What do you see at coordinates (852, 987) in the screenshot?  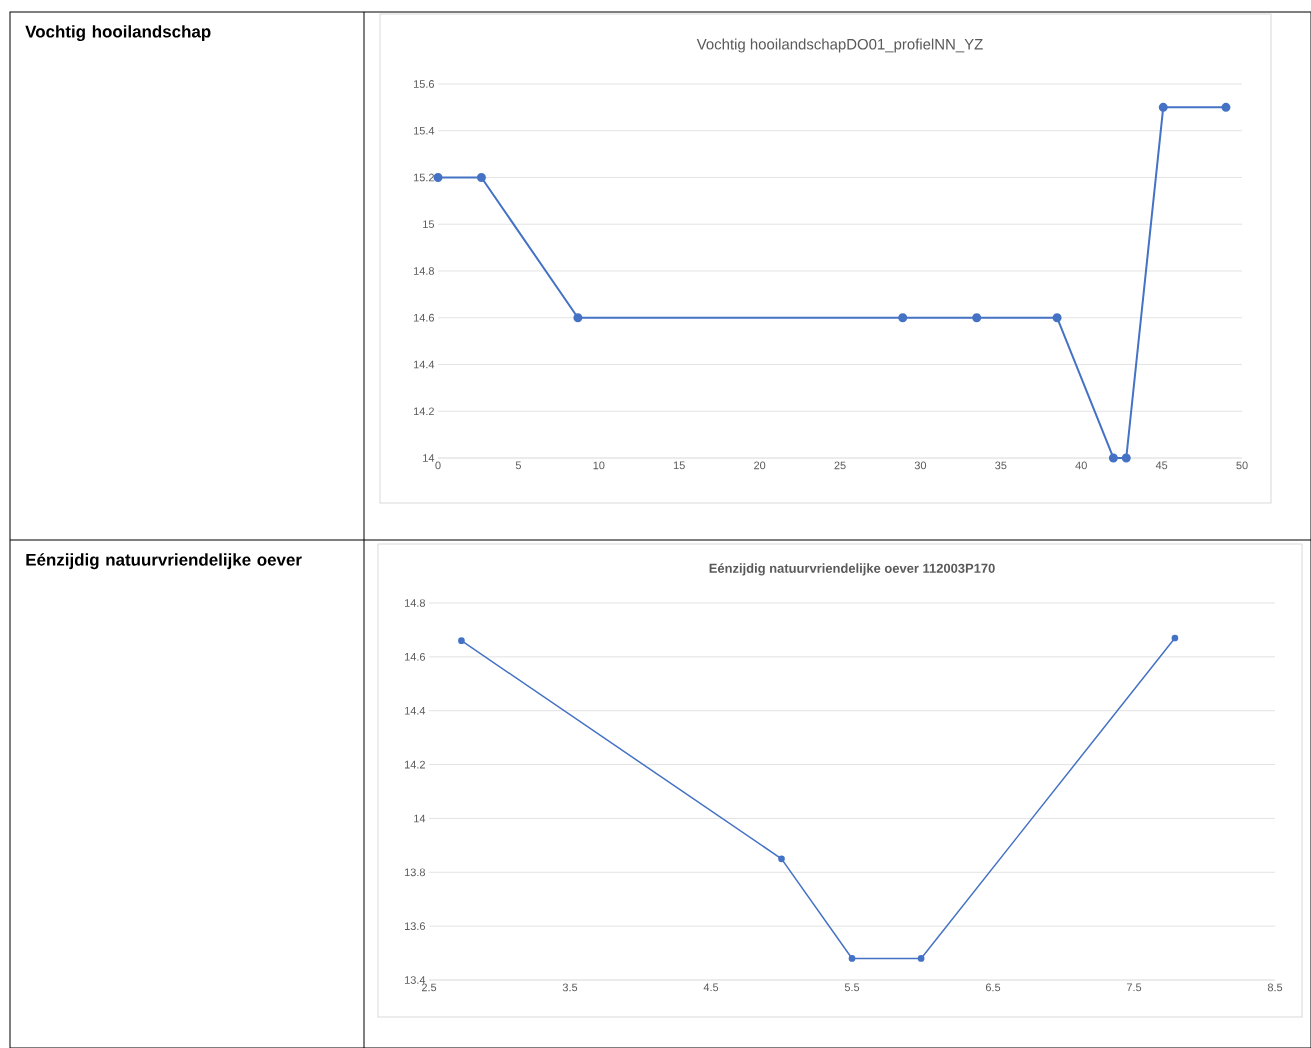 I see `x-tick-label: 5.5` at bounding box center [852, 987].